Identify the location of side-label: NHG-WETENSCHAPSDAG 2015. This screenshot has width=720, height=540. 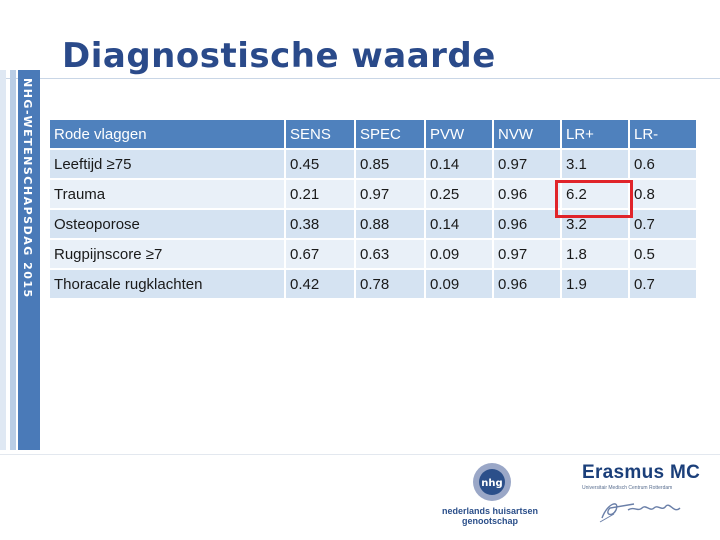
(27, 188).